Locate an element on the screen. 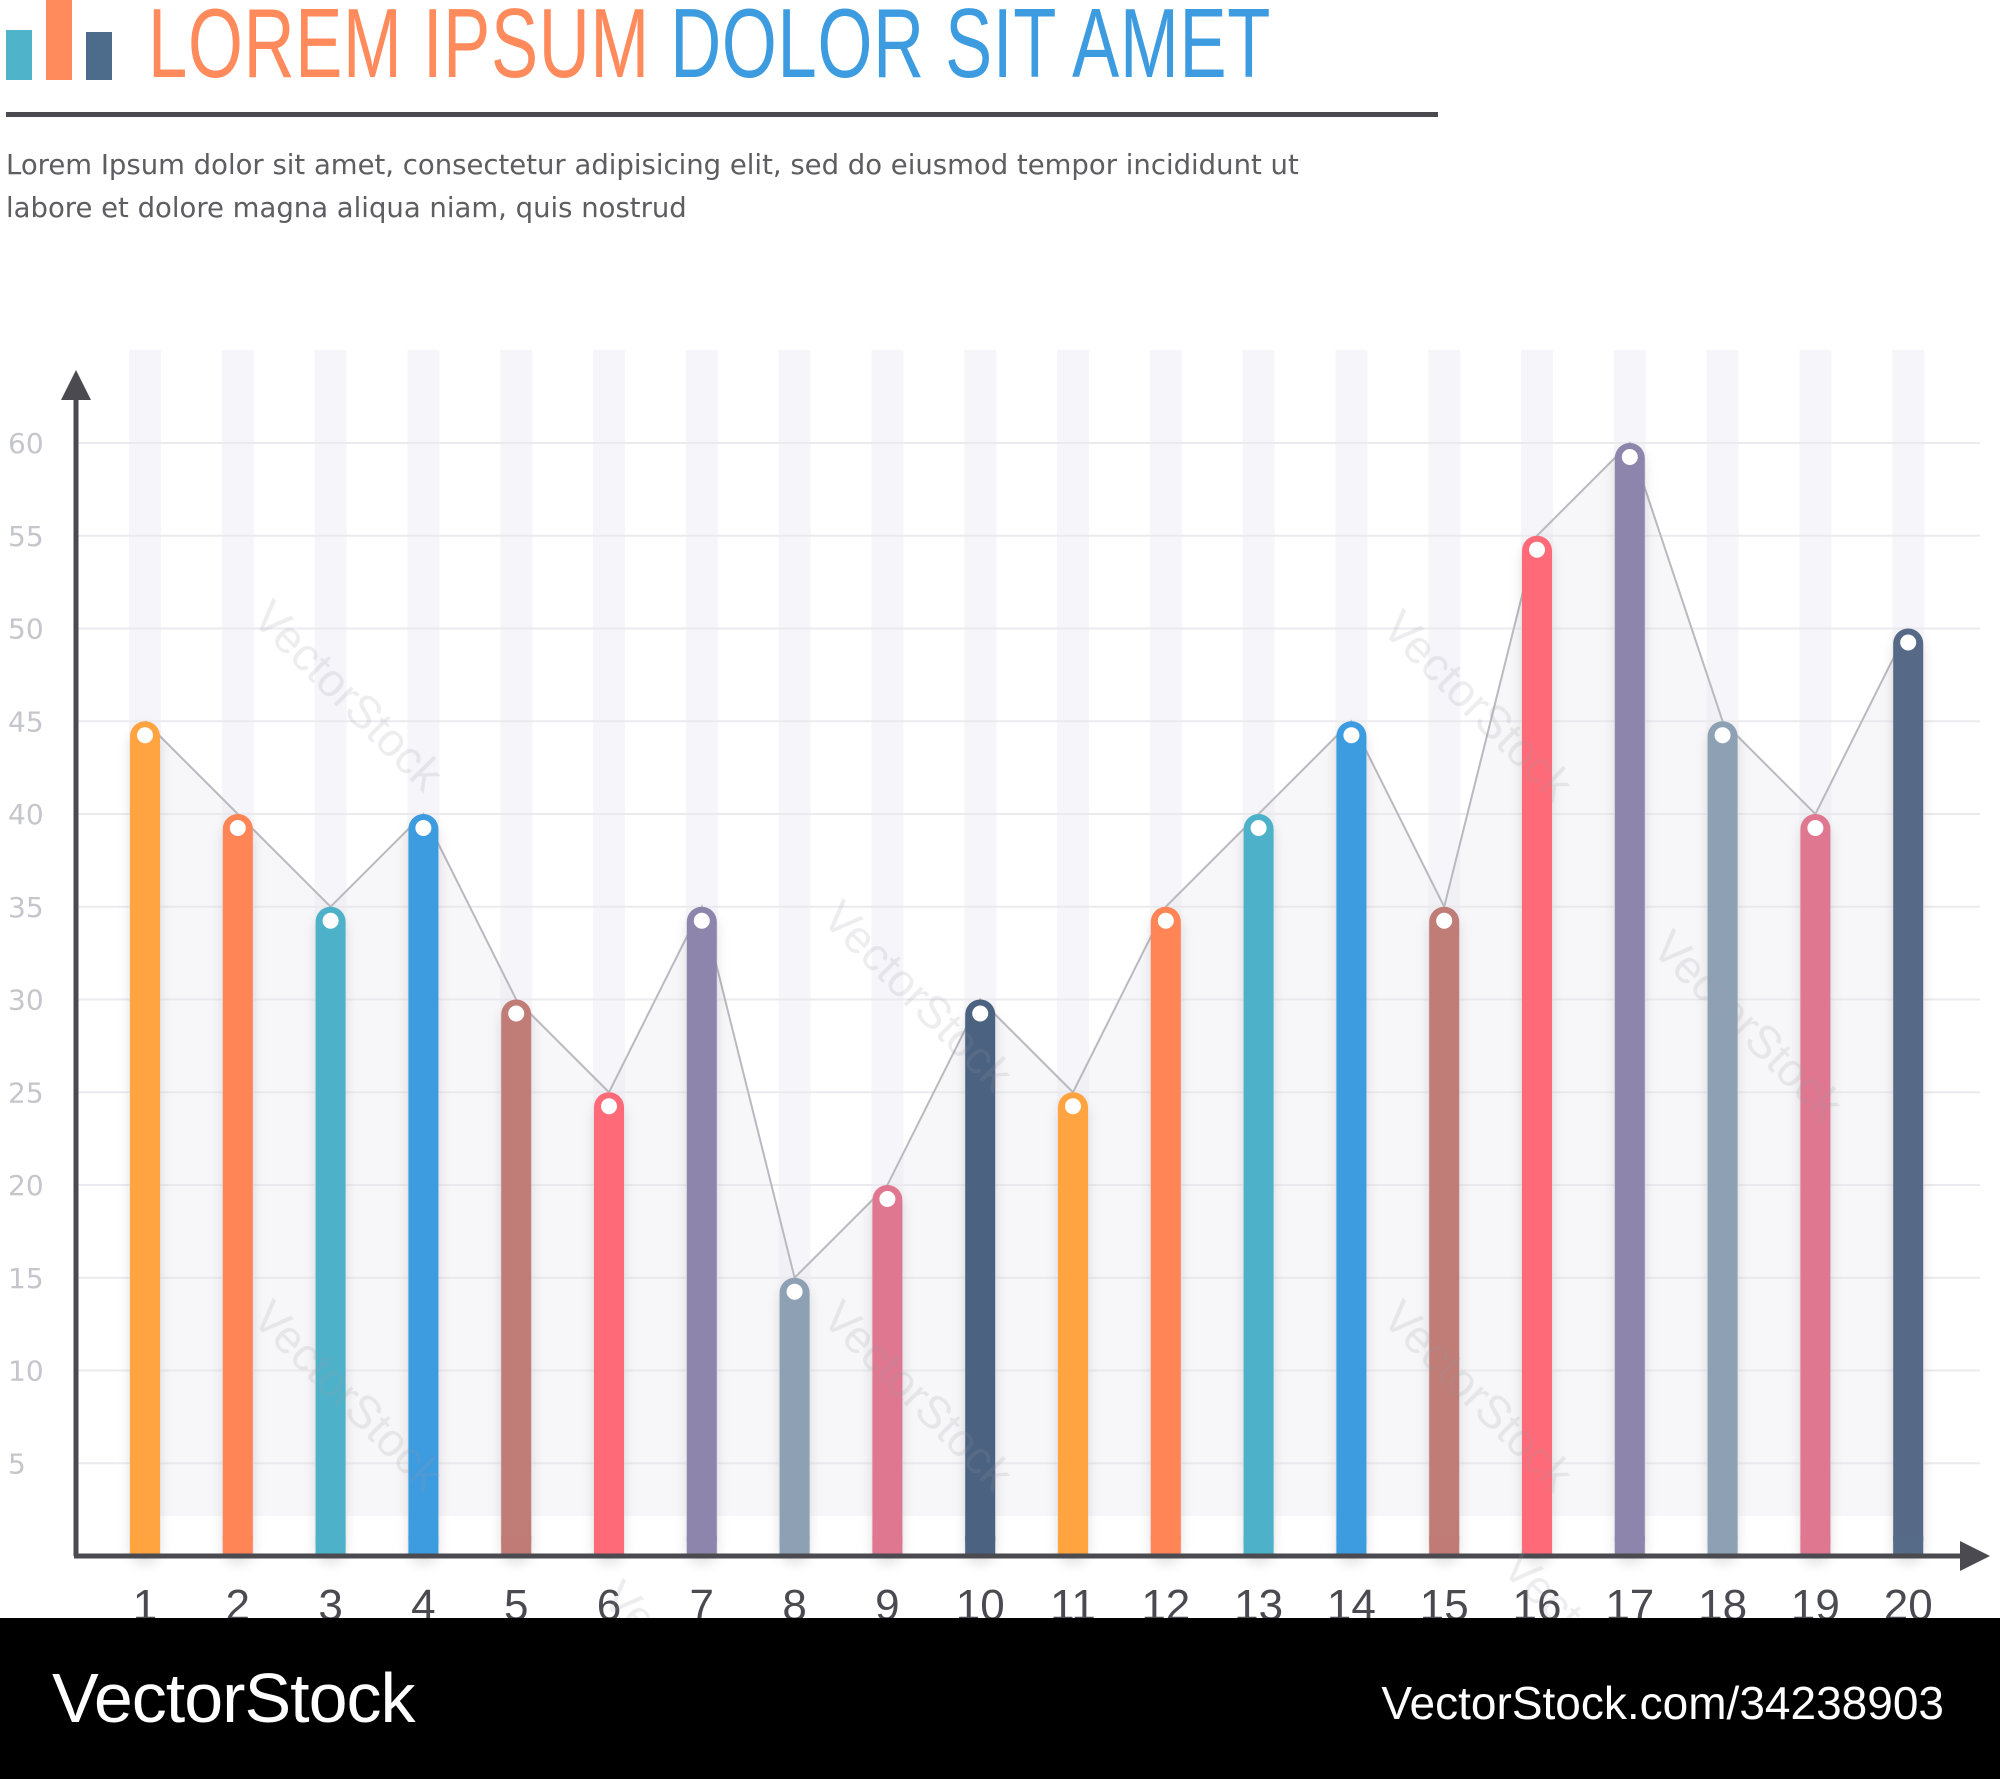 This screenshot has height=1779, width=2000. x-tick-label: 9 is located at coordinates (887, 1599).